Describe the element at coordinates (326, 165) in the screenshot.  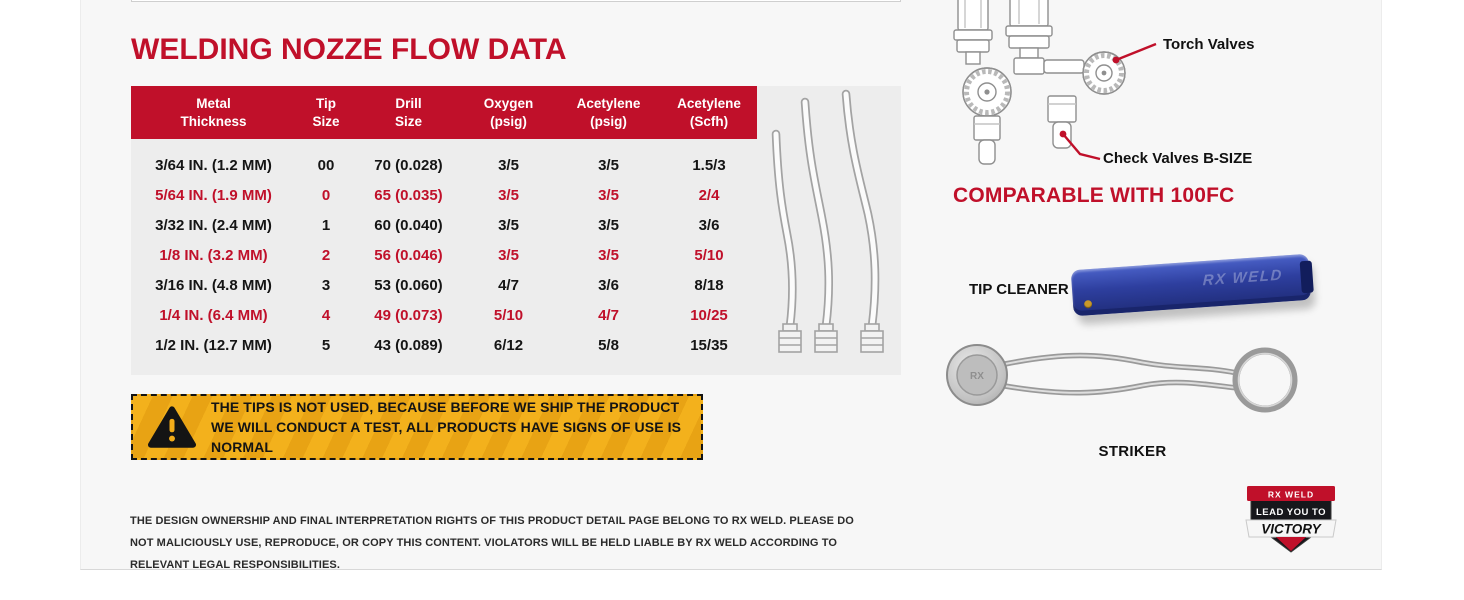
I see `table-cell: 00` at that location.